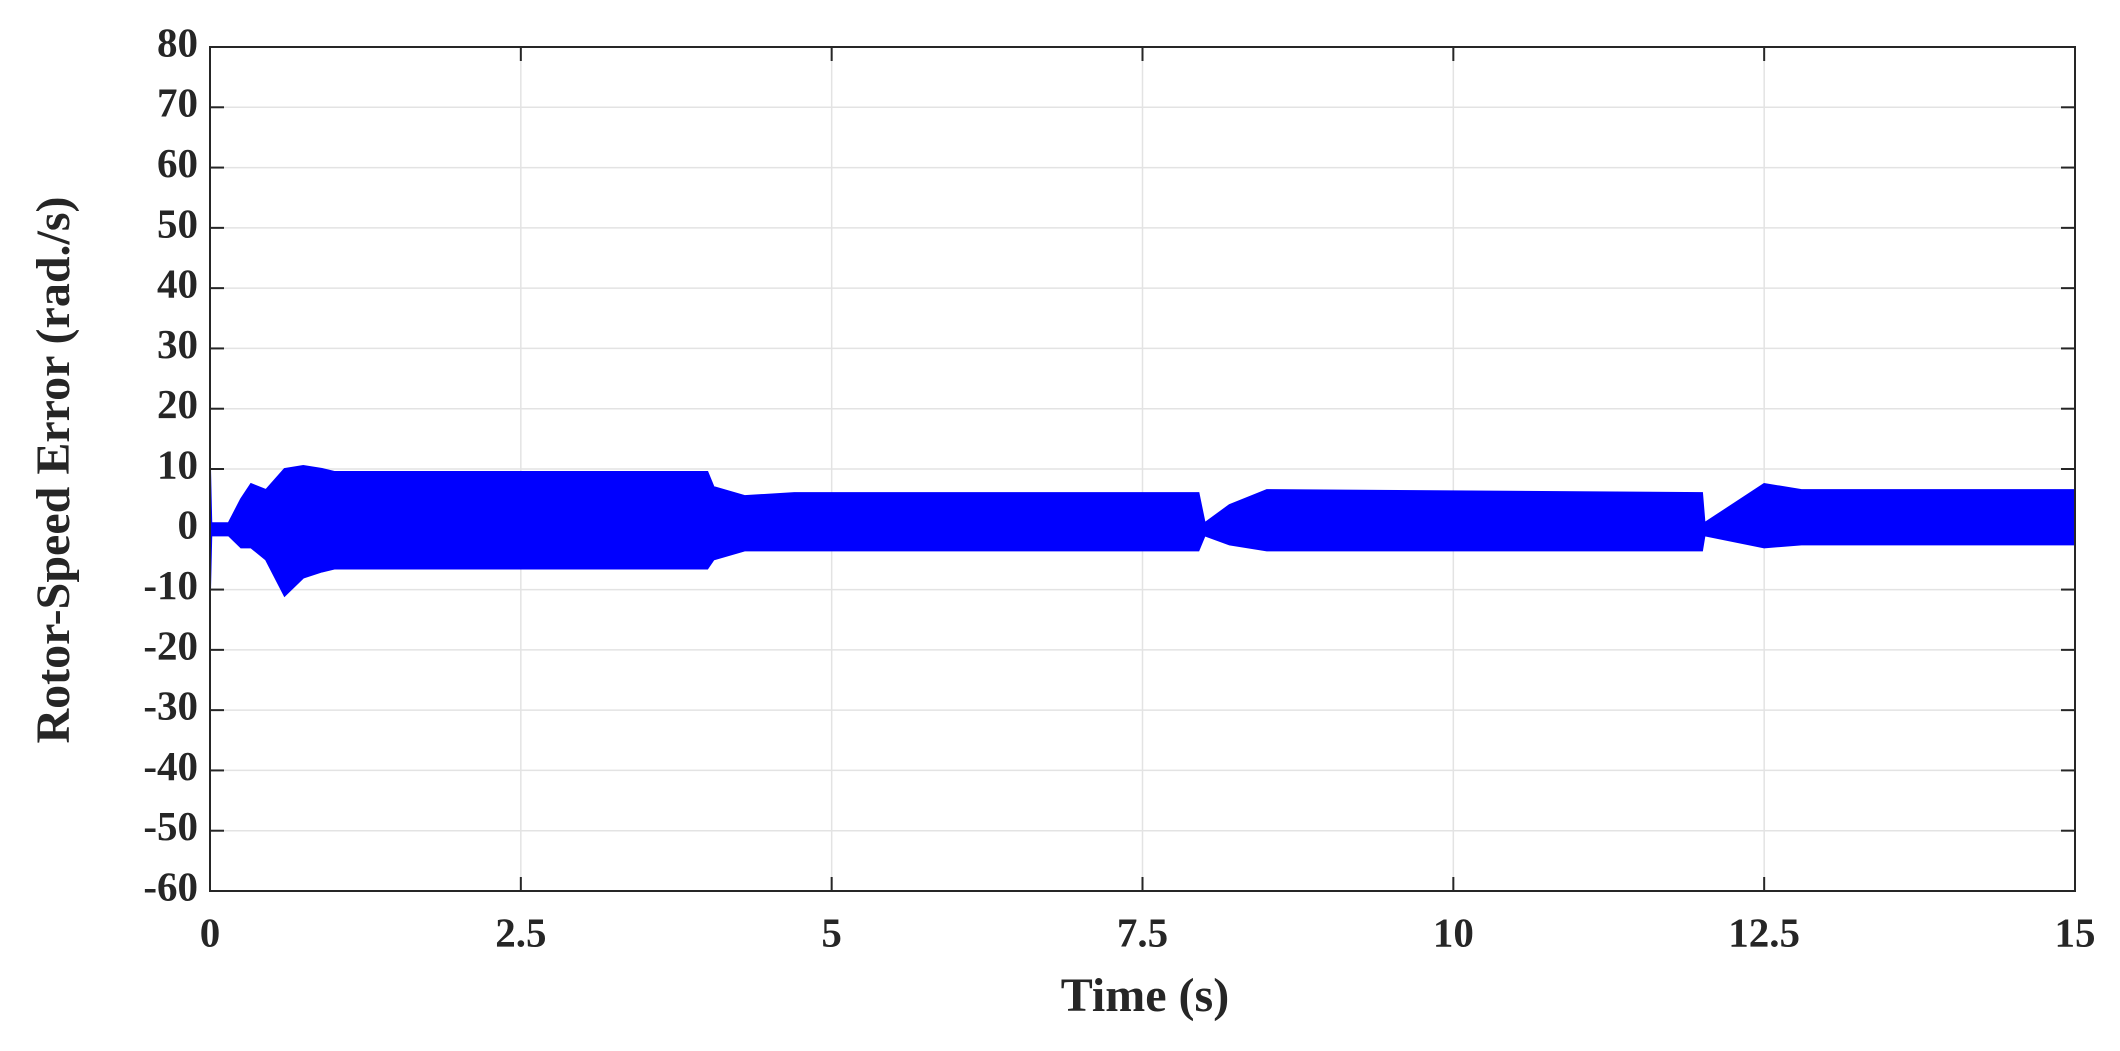  I want to click on y-tick-label: 70, so click(177, 103).